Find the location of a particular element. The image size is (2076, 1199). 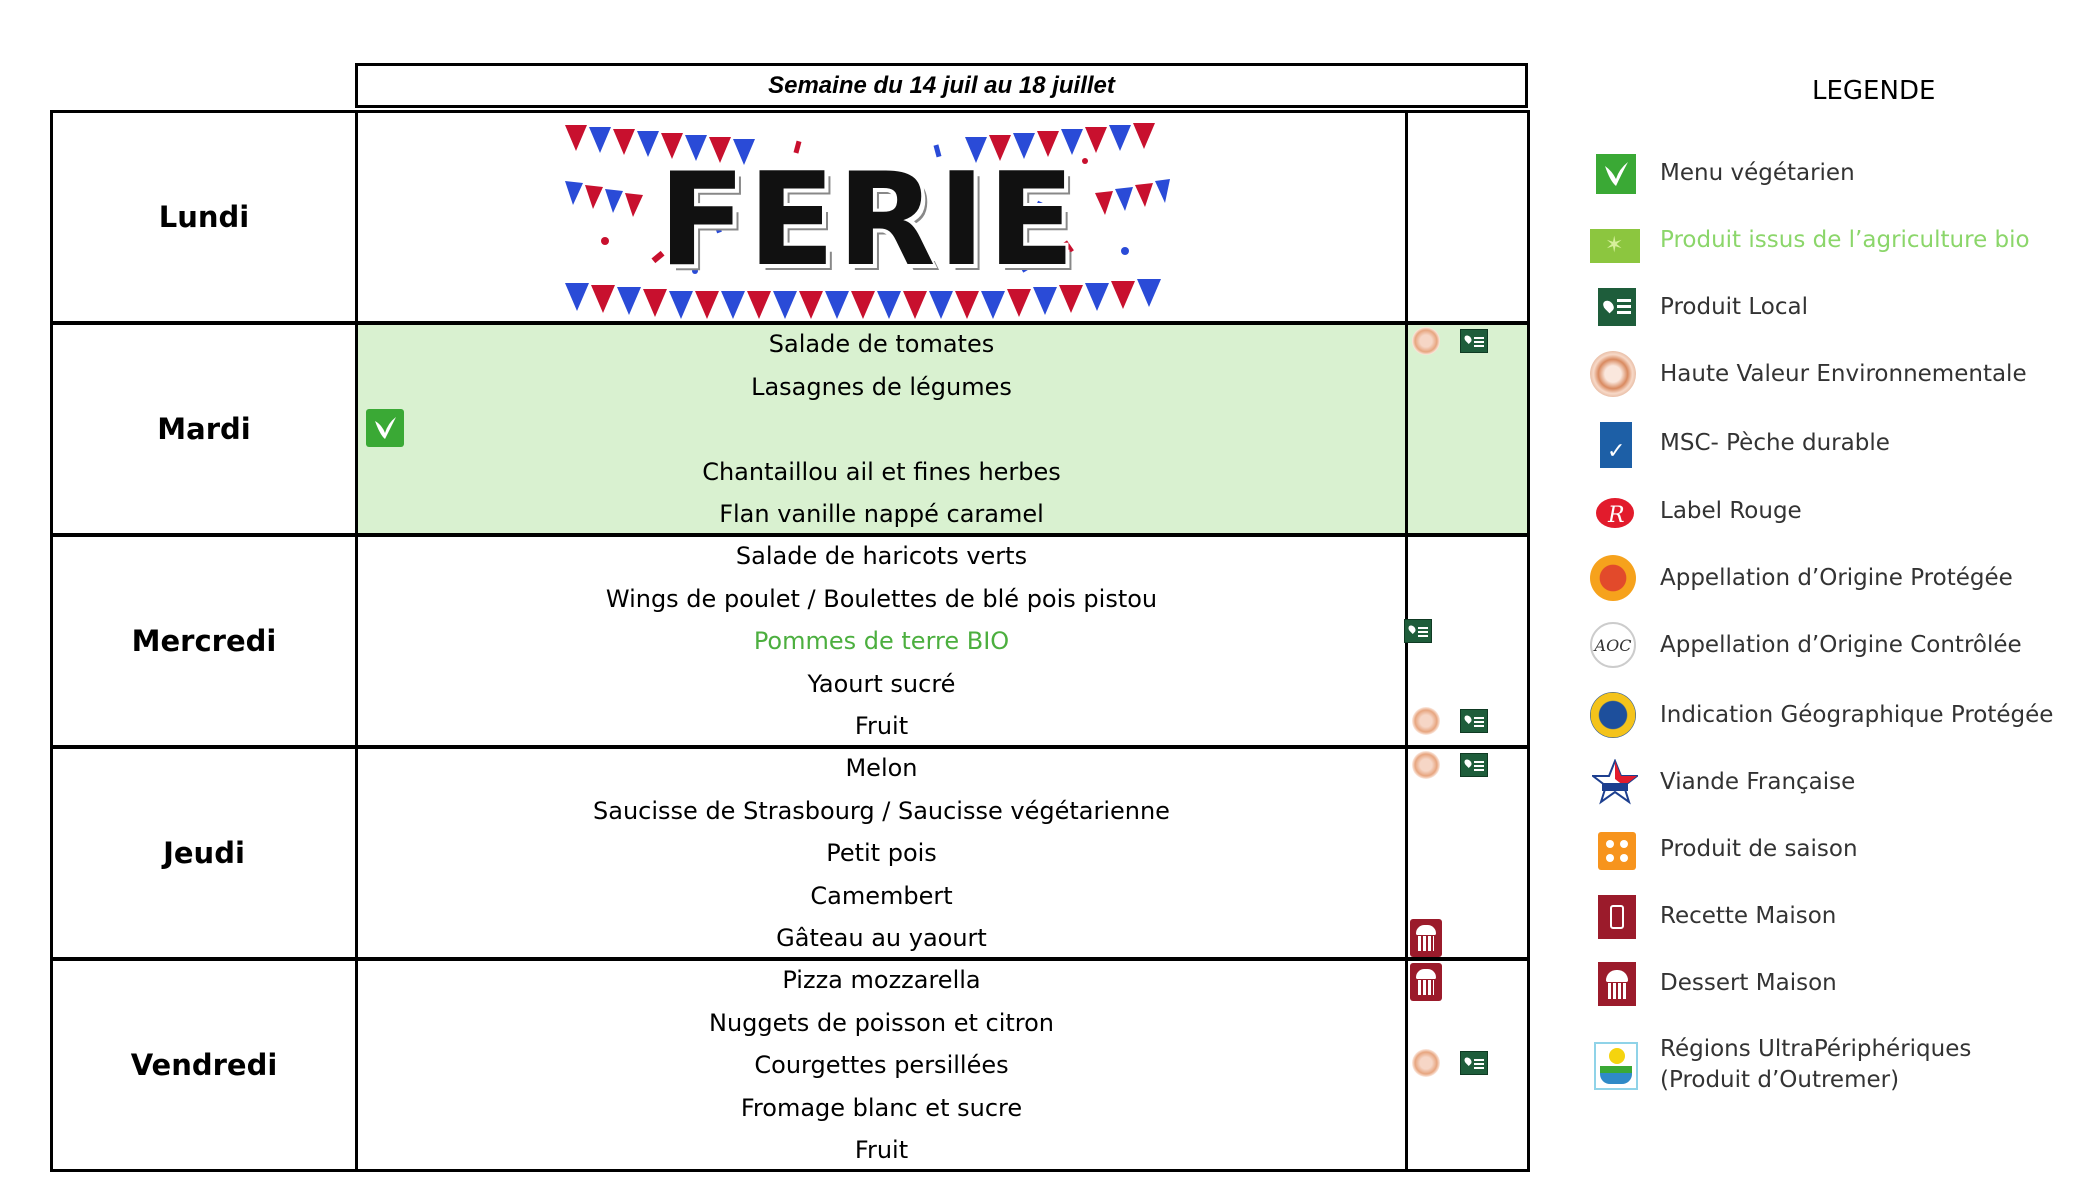

dish-side-bio: Pommes de terre BIO is located at coordinates (881, 641).